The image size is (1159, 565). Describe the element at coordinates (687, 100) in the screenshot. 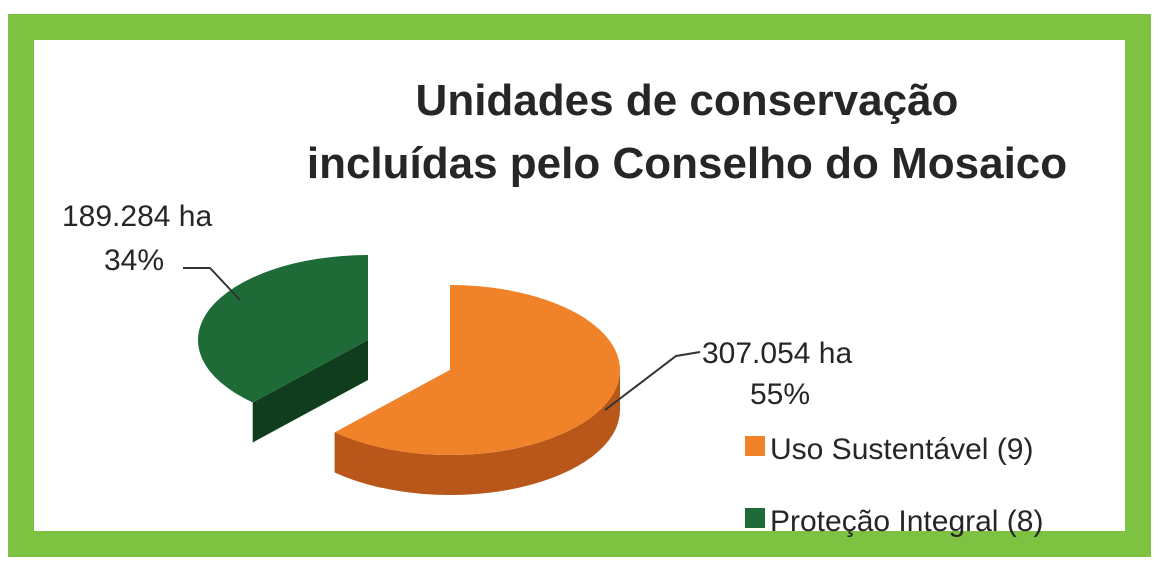

I see `chart-title-line-1: Unidades de conservação` at that location.